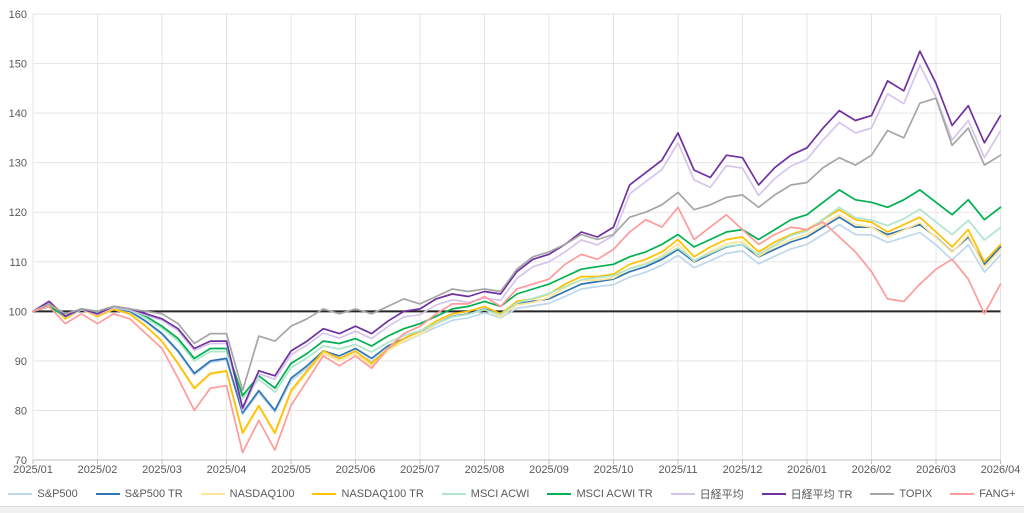 This screenshot has height=513, width=1024. I want to click on x-tick-label: 2025/12, so click(743, 470).